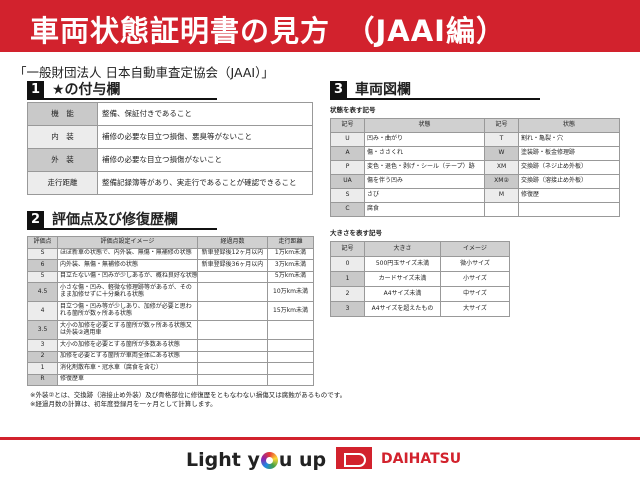 The image size is (640, 480). I want to click on table-row: 走行距離 整備記録簿等があり、実走行であることが確認できること, so click(170, 183).